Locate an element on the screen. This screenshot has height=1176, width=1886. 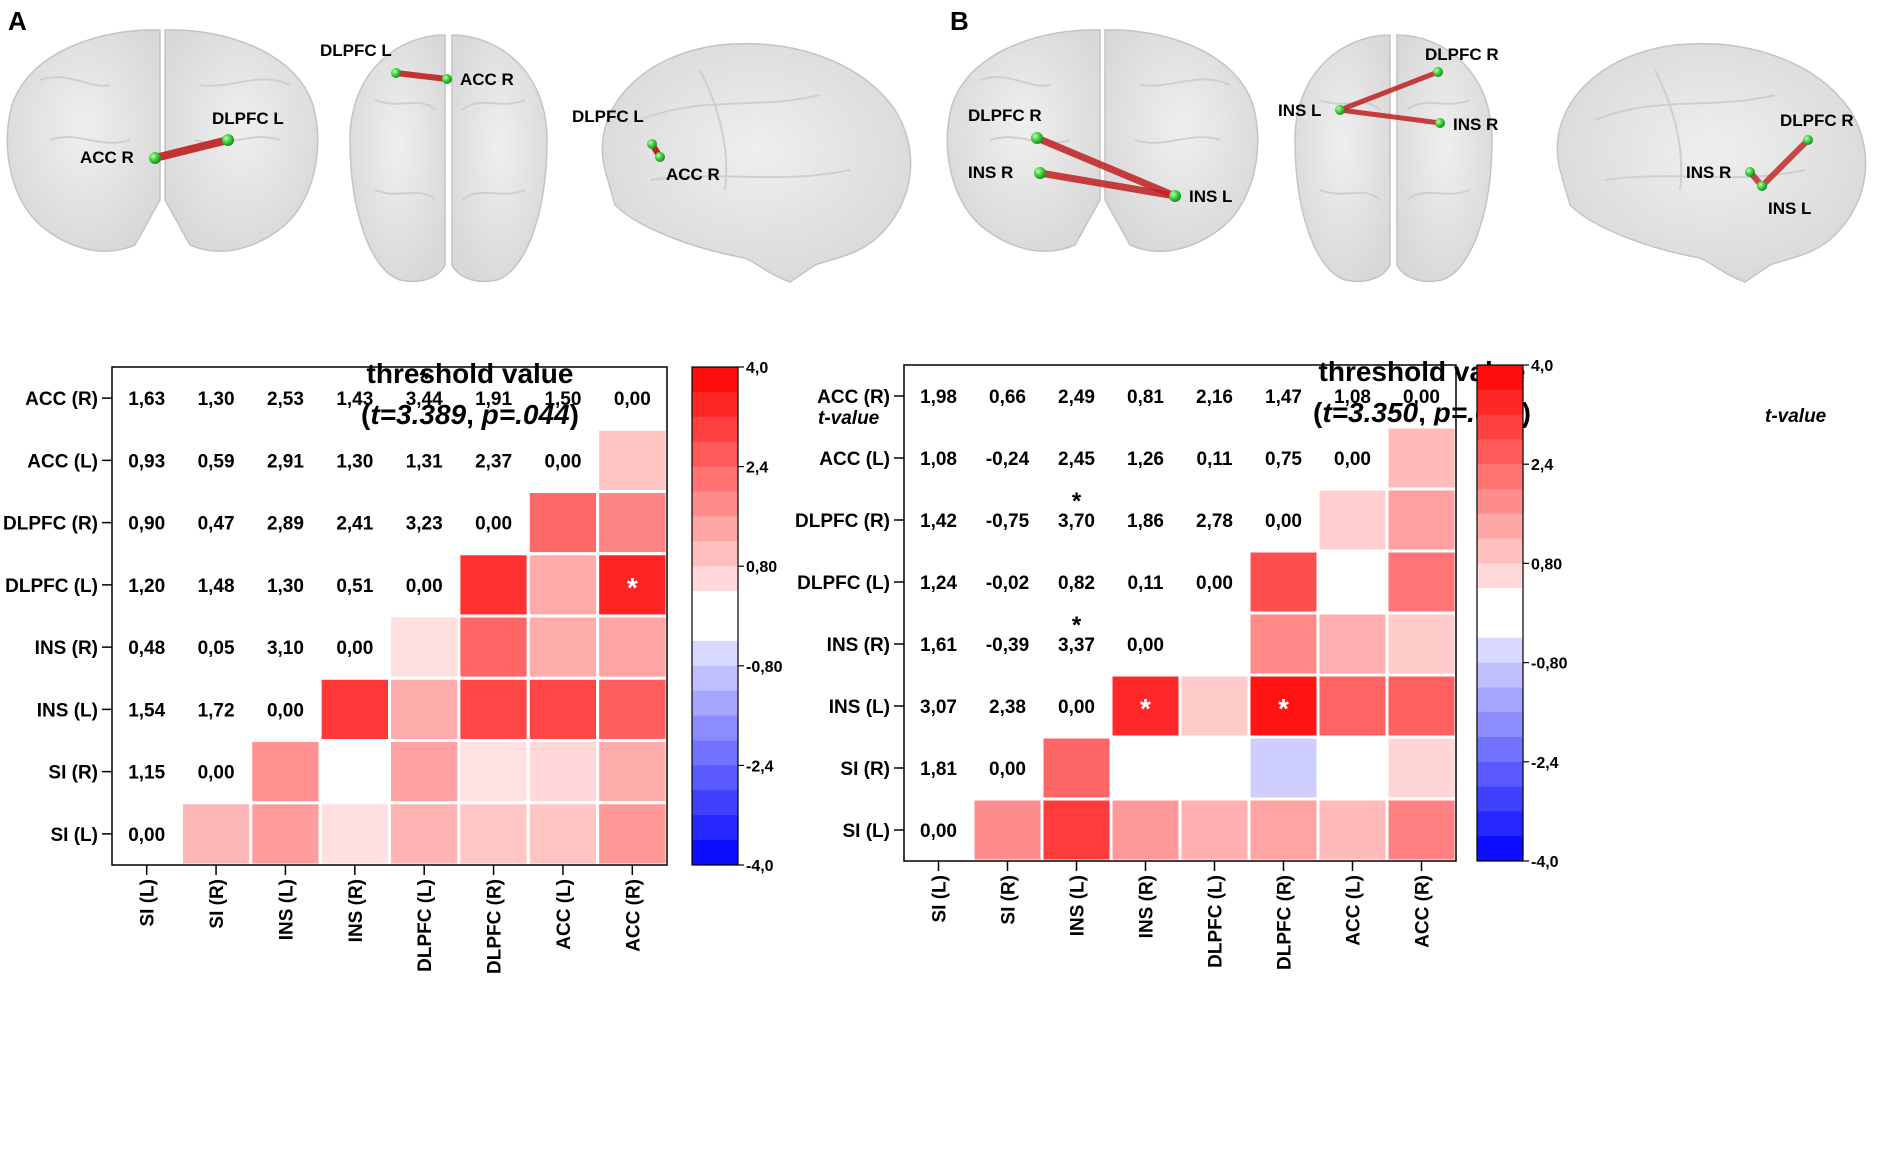
panel-letter-b: B is located at coordinates (959, 21).